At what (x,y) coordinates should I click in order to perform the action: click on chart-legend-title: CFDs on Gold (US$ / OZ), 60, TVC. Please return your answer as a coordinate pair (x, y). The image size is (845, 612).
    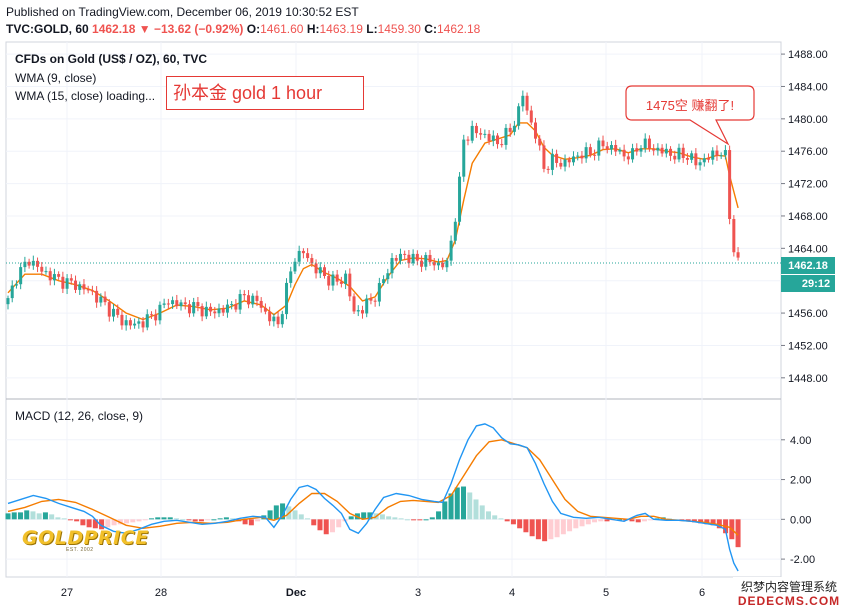
    Looking at the image, I should click on (111, 59).